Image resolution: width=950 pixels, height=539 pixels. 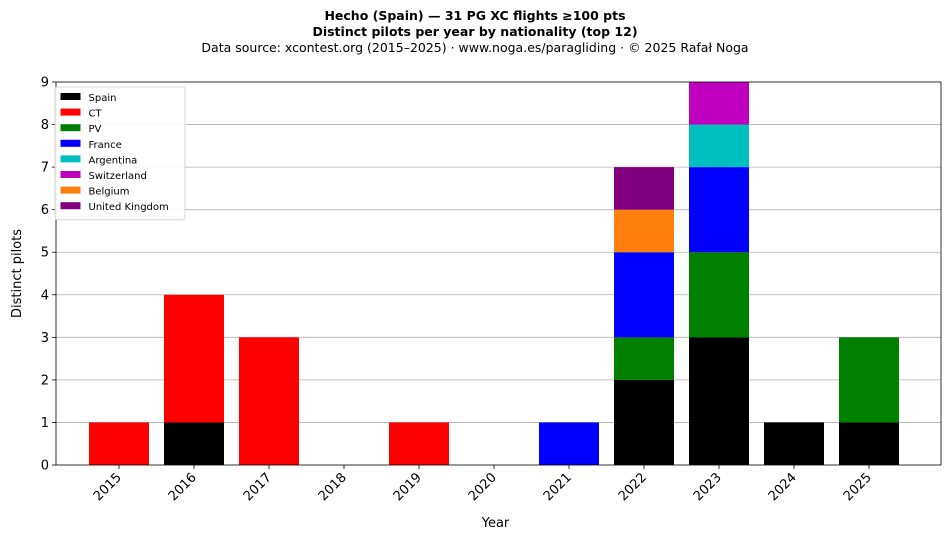 I want to click on y-tick-label: 9, so click(x=45, y=83).